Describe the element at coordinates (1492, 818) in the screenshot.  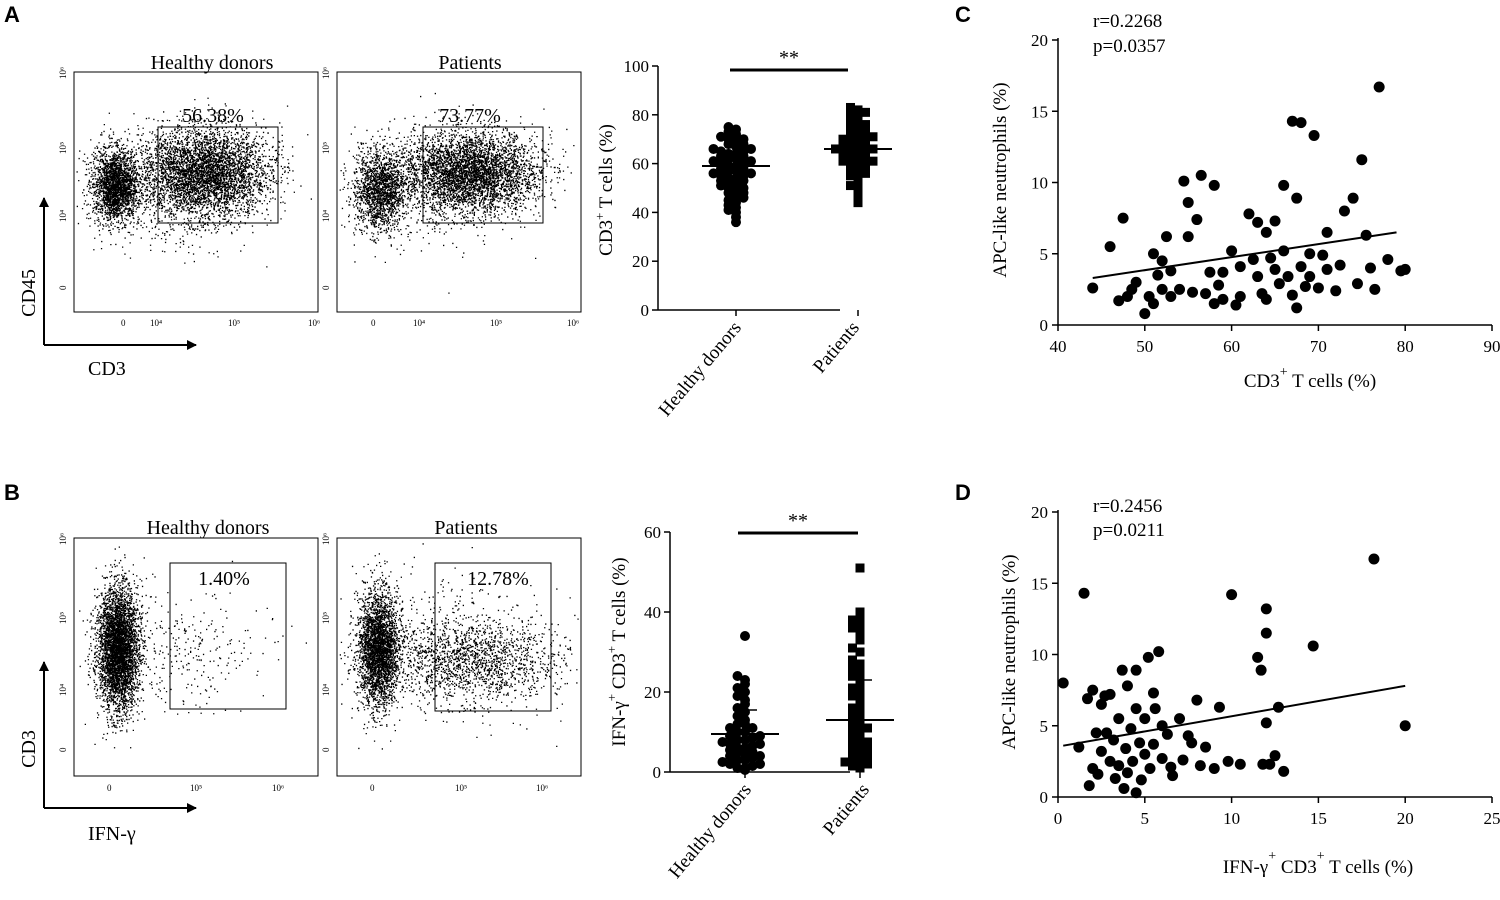
I see `scD-xtick-label-5: 25` at that location.